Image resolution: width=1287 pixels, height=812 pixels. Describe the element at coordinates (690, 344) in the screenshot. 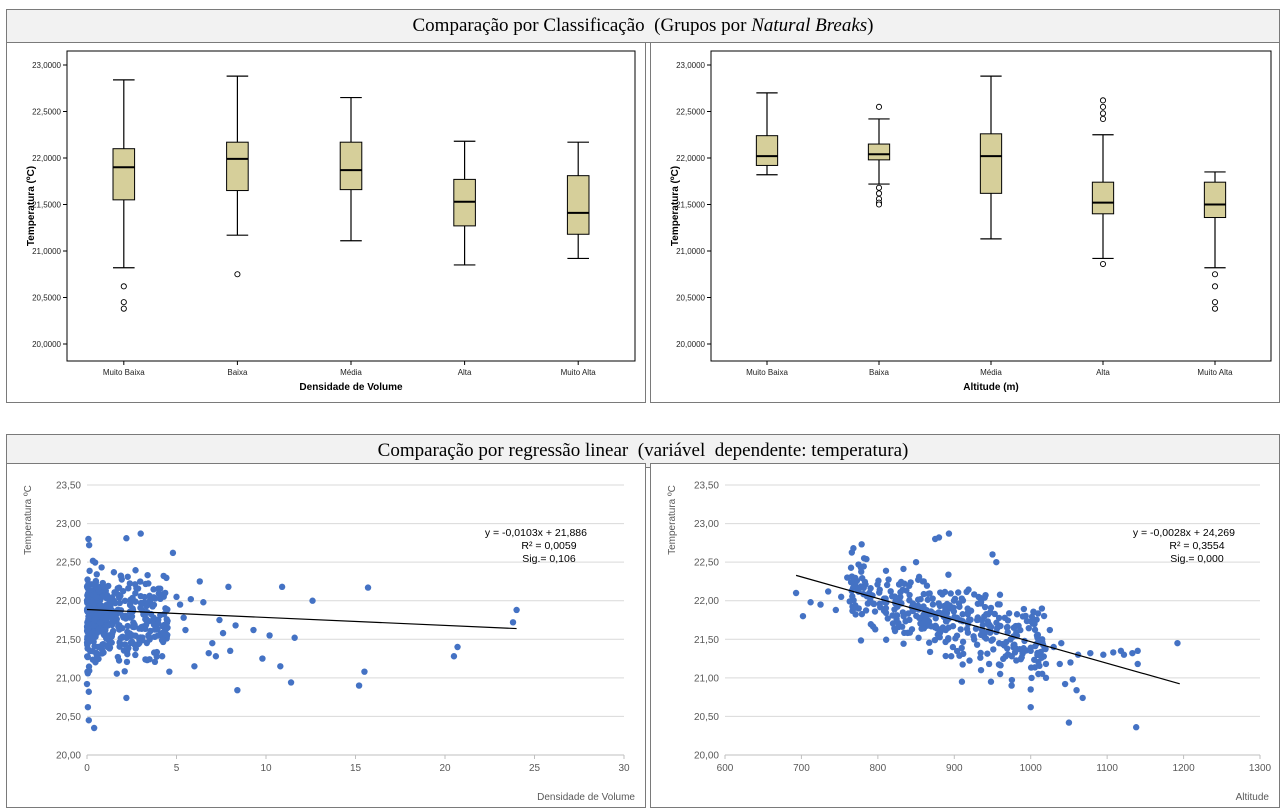

I see `y-tick-label: 20,0000` at that location.